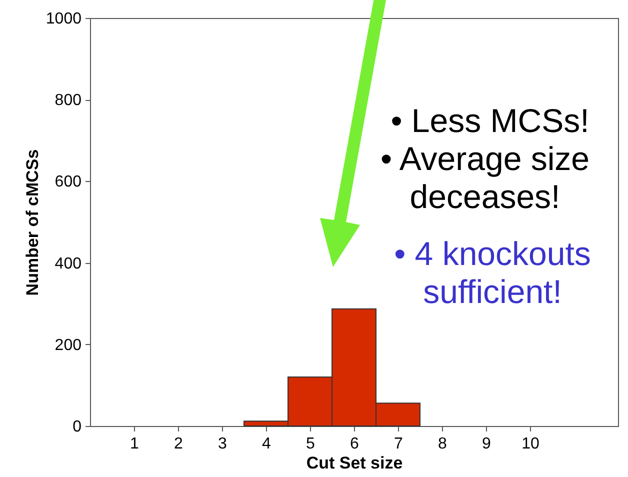  I want to click on x-axis-title: Cut Set size, so click(354, 463).